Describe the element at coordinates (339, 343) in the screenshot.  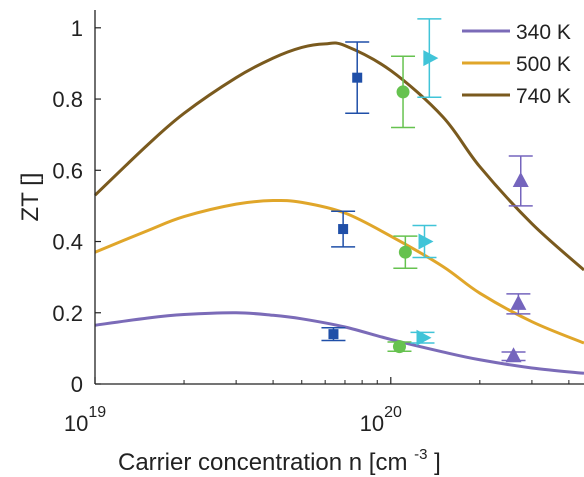
I see `series-line-340-k` at that location.